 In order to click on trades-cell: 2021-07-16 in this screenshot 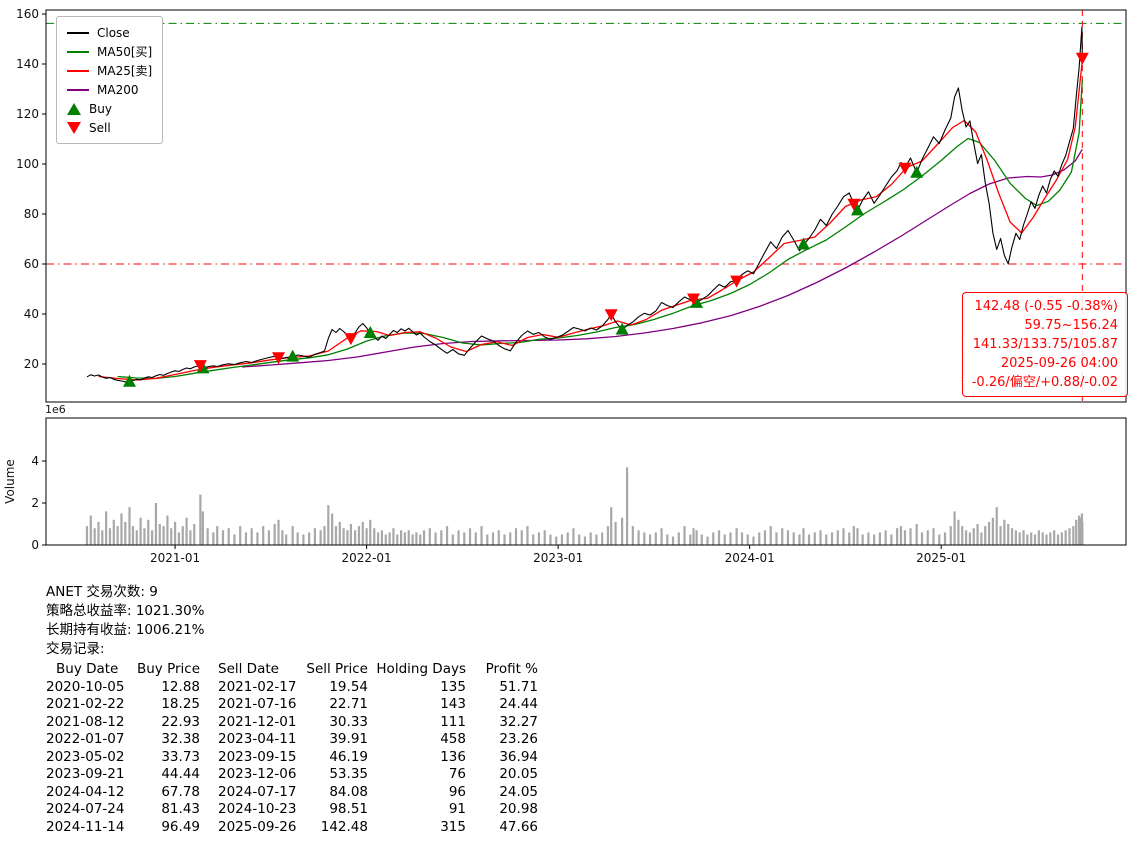, I will do `click(257, 704)`.